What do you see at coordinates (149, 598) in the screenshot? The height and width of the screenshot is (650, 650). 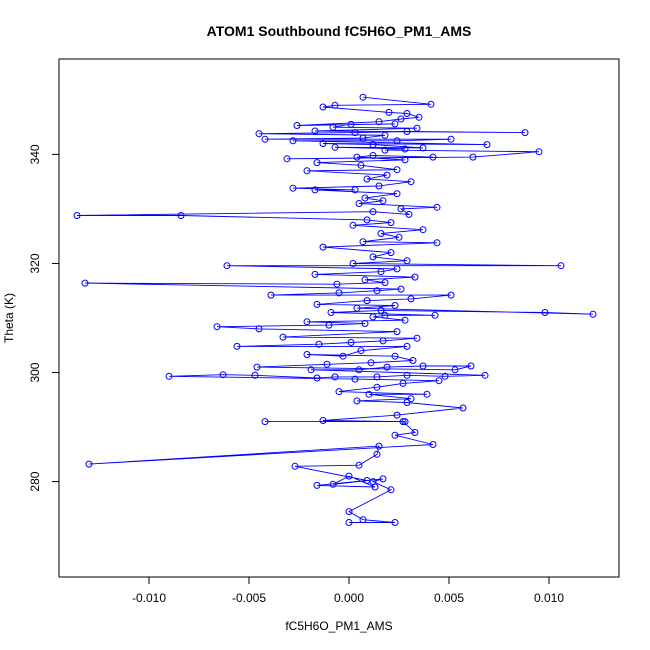 I see `x-tick-label: -0.010` at bounding box center [149, 598].